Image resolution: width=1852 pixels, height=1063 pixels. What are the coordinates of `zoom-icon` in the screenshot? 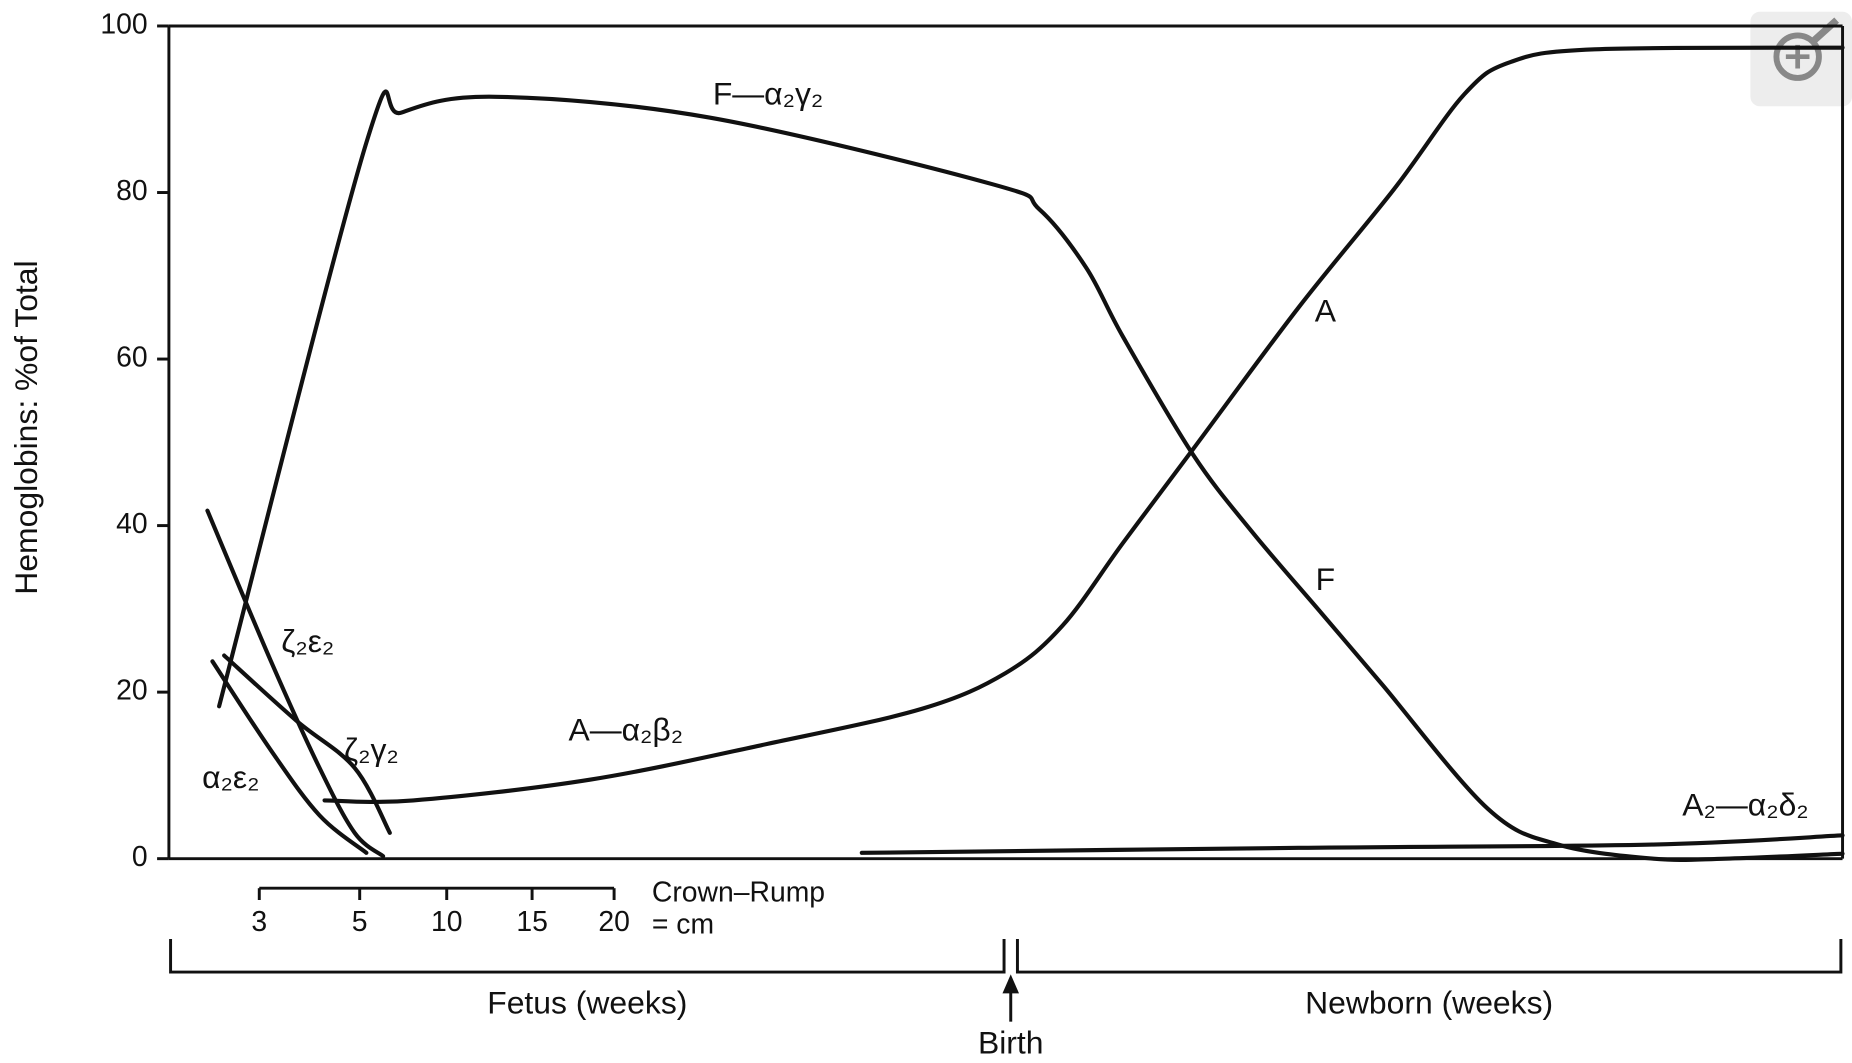 It's located at (1801, 59).